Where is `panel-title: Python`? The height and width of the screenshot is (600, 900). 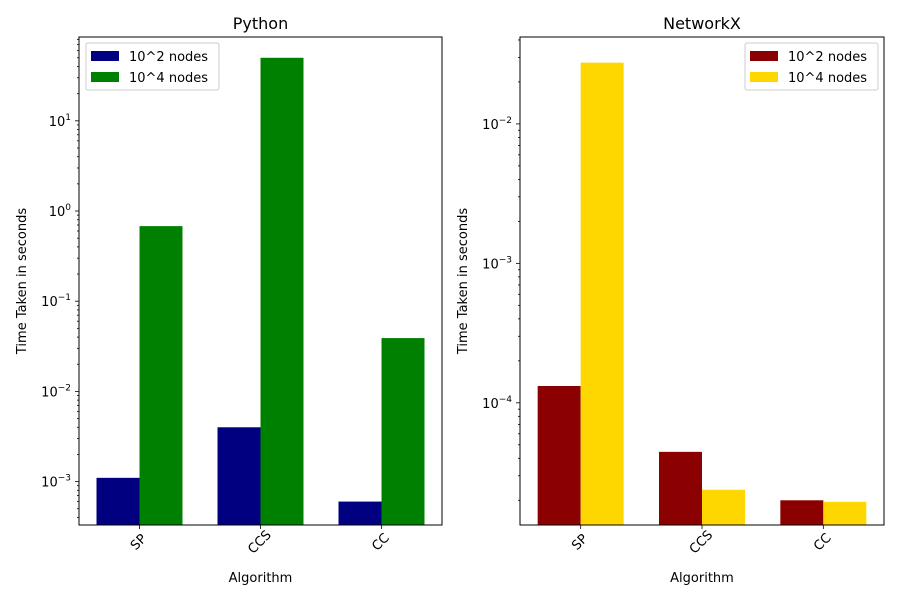
panel-title: Python is located at coordinates (260, 23).